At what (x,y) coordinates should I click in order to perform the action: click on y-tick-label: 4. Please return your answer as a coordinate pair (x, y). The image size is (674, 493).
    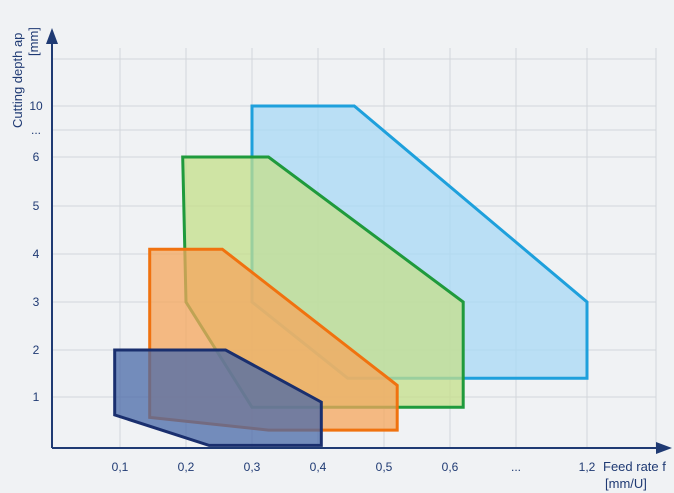
    Looking at the image, I should click on (36, 254).